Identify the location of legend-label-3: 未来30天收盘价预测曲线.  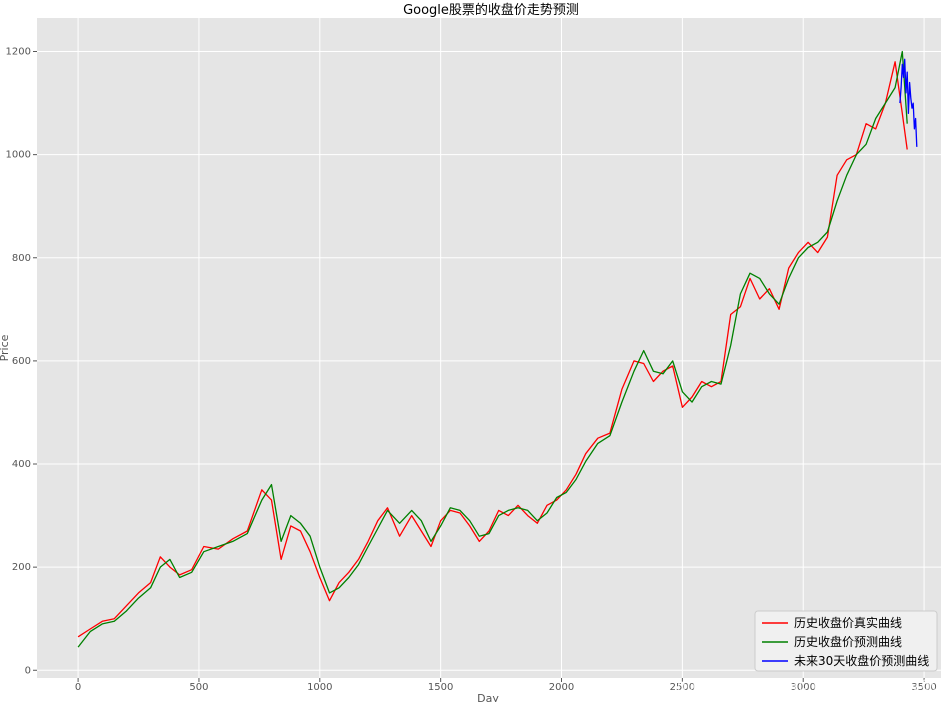
(861, 660).